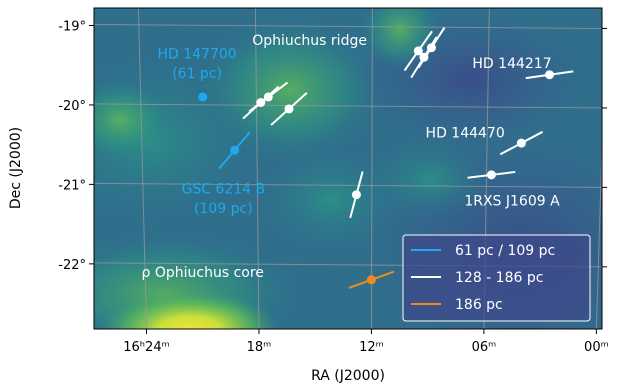  Describe the element at coordinates (197, 74) in the screenshot. I see `annotation-1: (61 pc)` at that location.